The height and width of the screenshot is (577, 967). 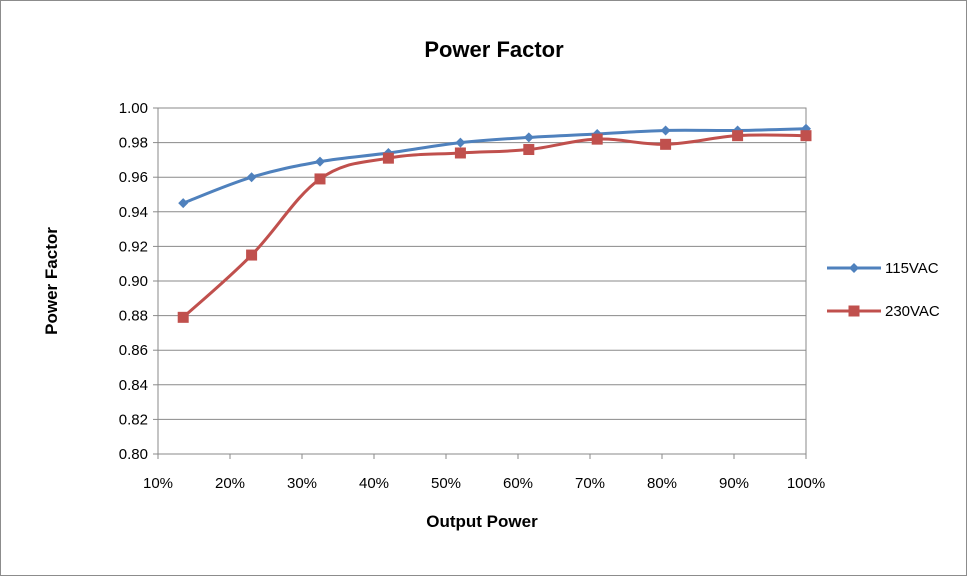 What do you see at coordinates (854, 311) in the screenshot?
I see `legend-marker-230vac` at bounding box center [854, 311].